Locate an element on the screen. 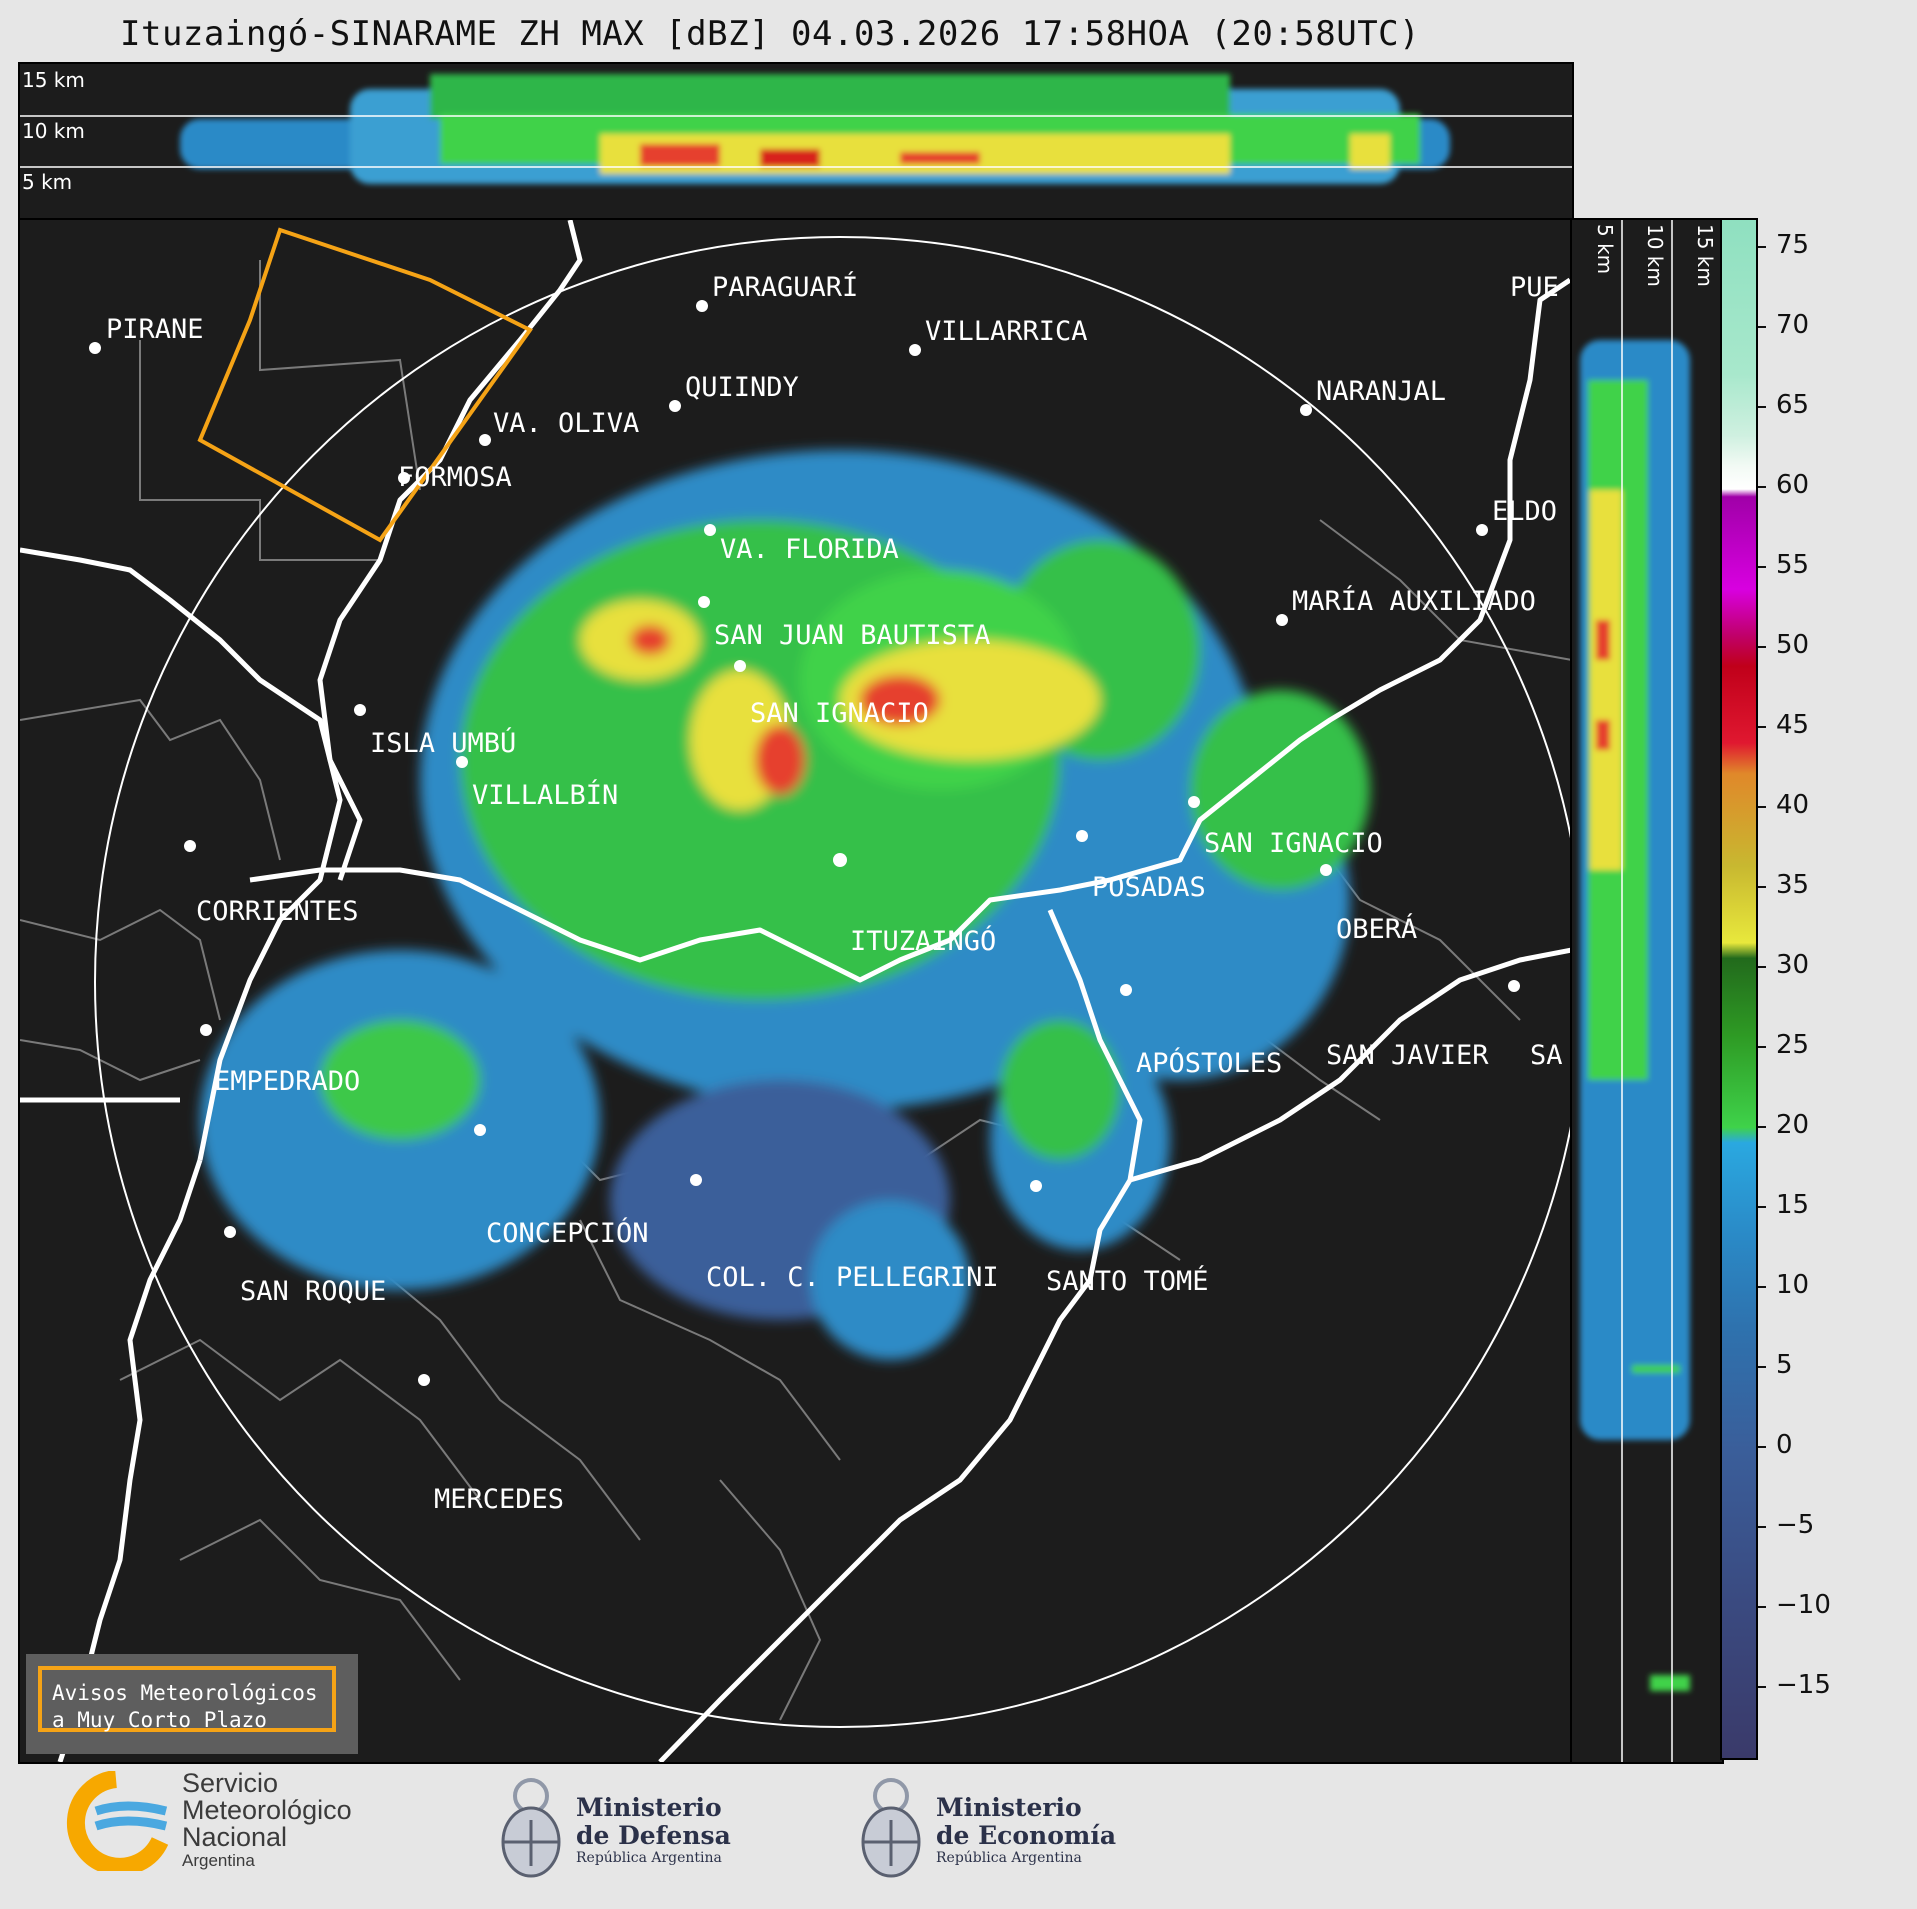  alerts-legend-box: Avisos Meteorológicos a Muy Corto Plazo is located at coordinates (192, 1704).